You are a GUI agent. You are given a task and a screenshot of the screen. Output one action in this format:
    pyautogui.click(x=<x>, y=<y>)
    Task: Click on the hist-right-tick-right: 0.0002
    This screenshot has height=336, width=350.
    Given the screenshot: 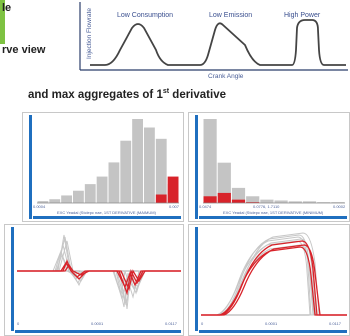 What is the action you would take?
    pyautogui.click(x=339, y=206)
    